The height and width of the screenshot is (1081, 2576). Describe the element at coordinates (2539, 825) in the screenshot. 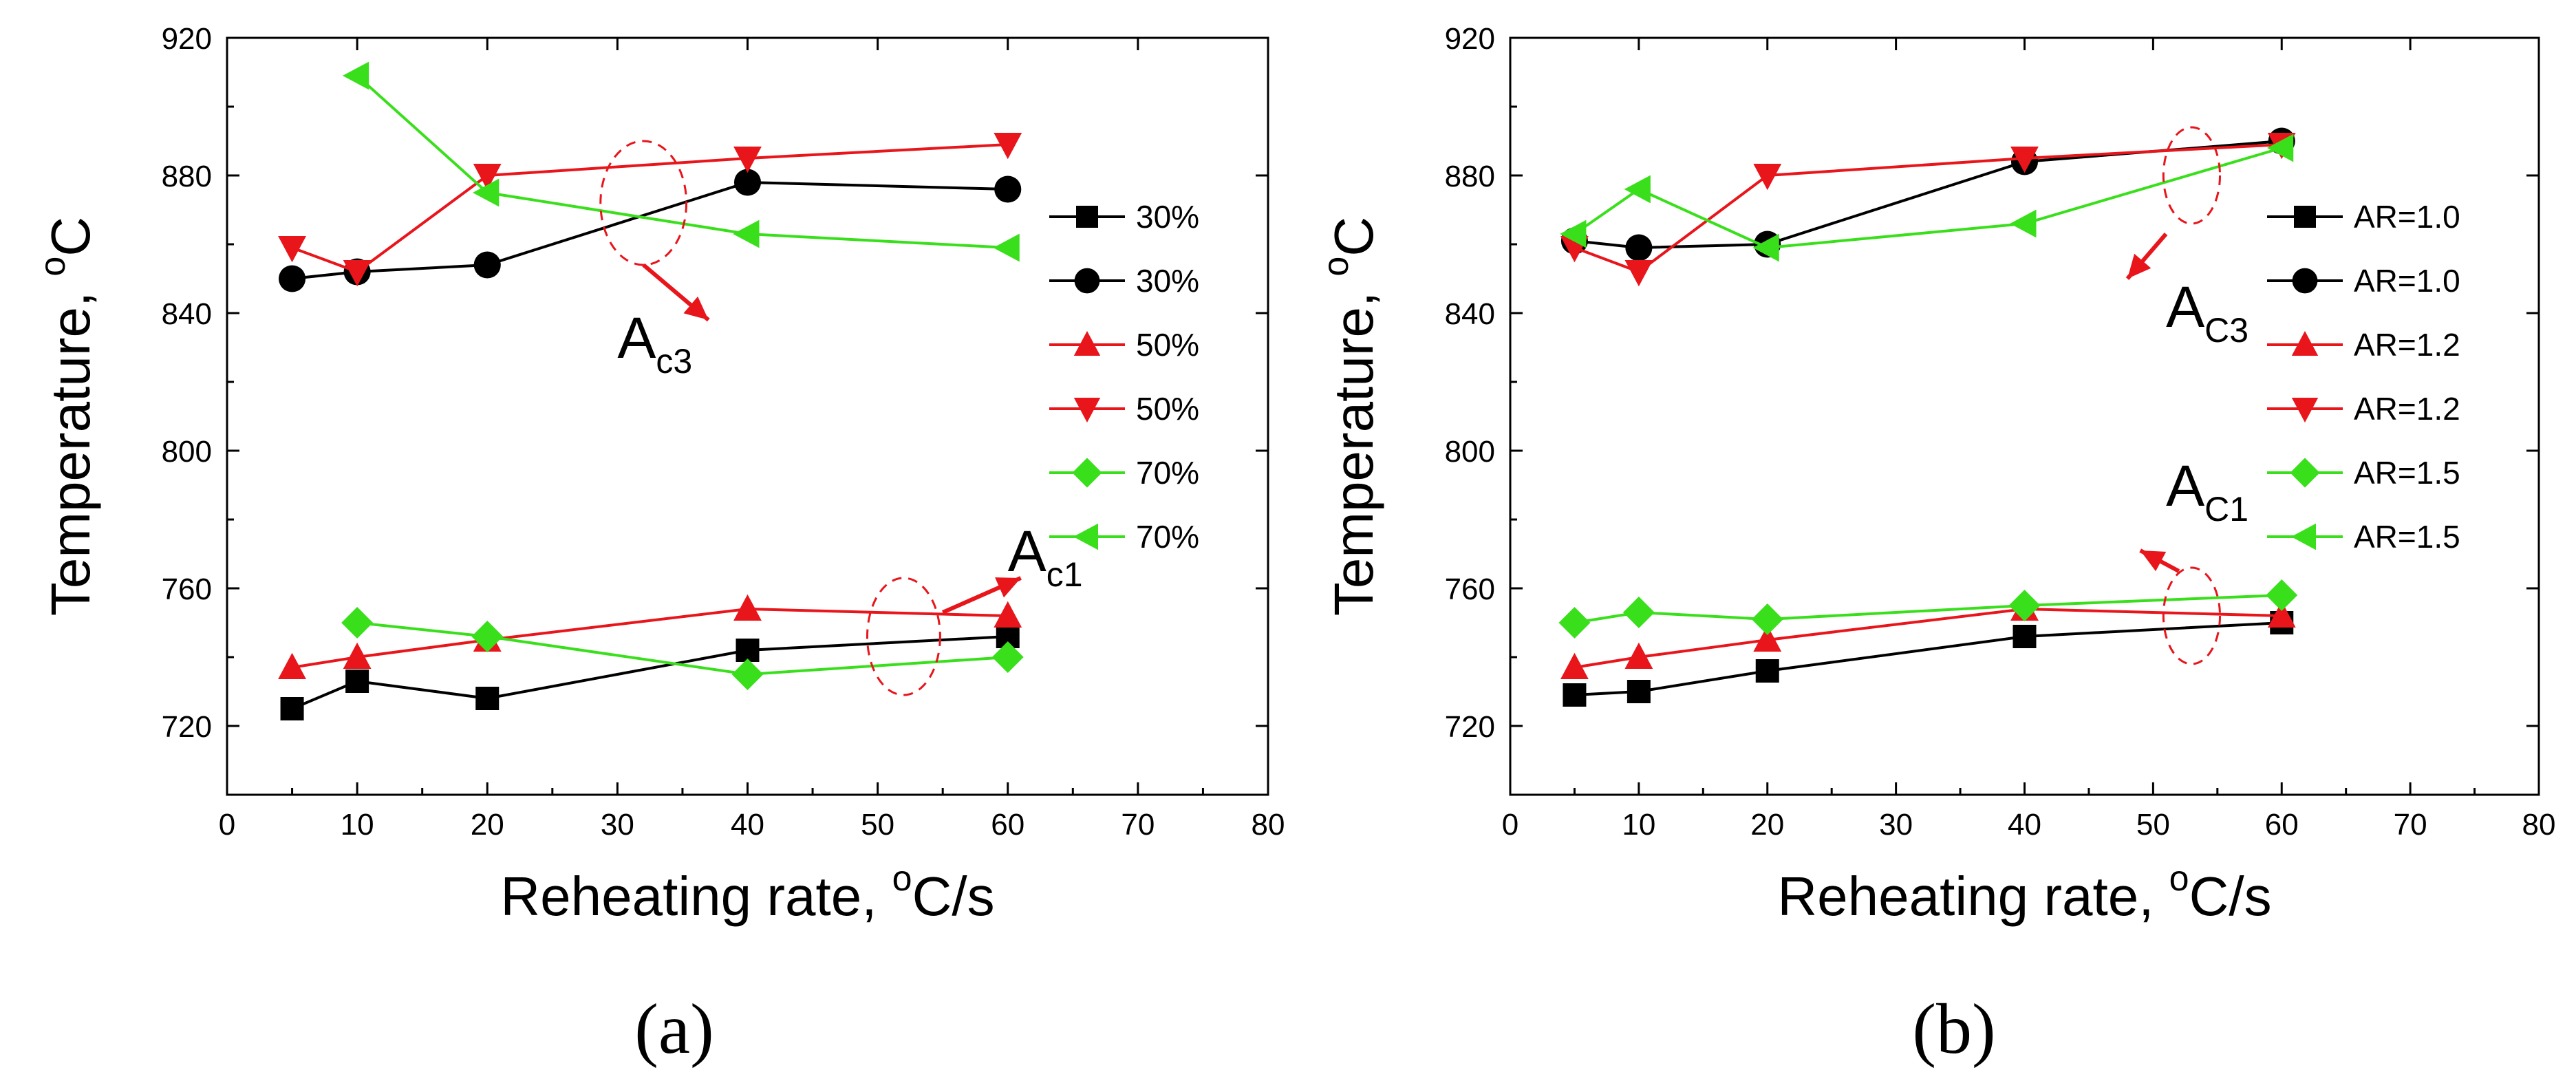

I see `x-tick-label: 80` at that location.